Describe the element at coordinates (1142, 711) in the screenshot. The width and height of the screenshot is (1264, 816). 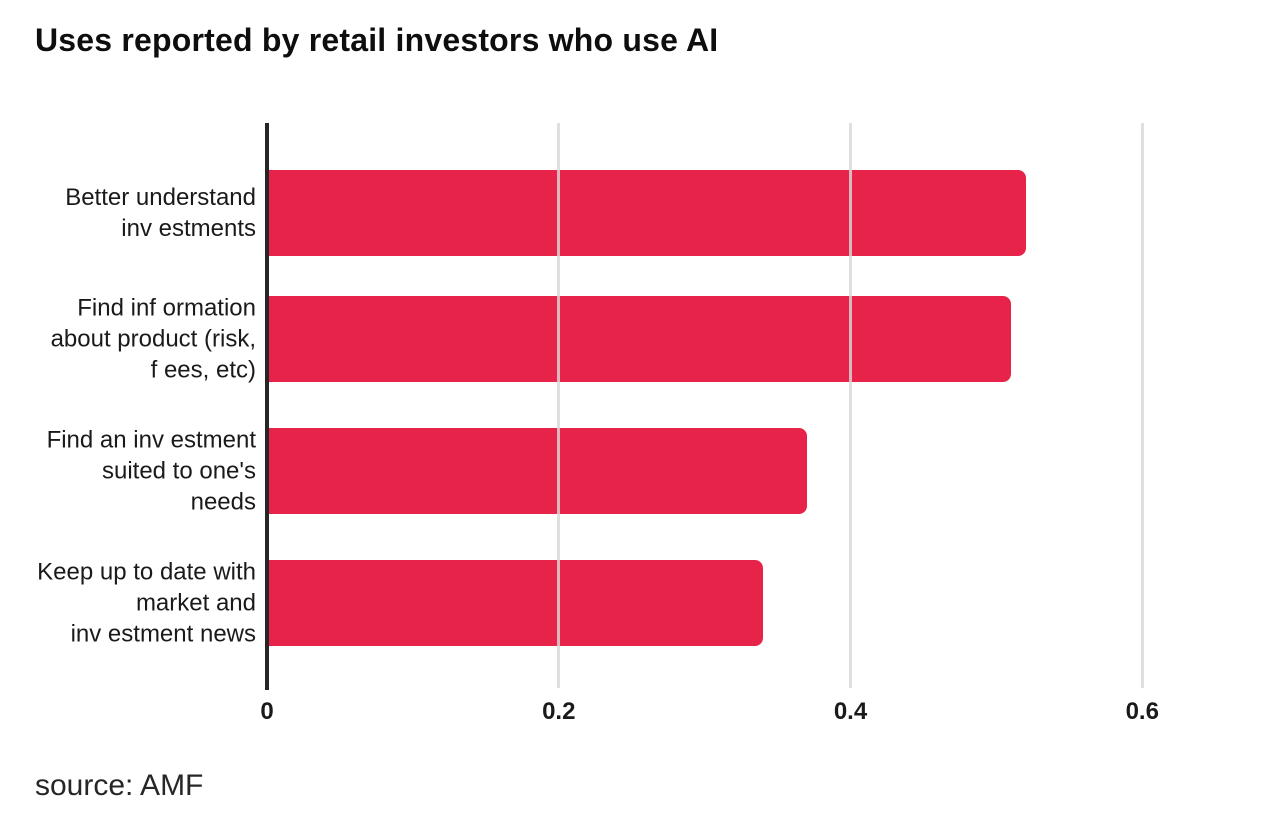
I see `x-tick-label: 0.6` at that location.